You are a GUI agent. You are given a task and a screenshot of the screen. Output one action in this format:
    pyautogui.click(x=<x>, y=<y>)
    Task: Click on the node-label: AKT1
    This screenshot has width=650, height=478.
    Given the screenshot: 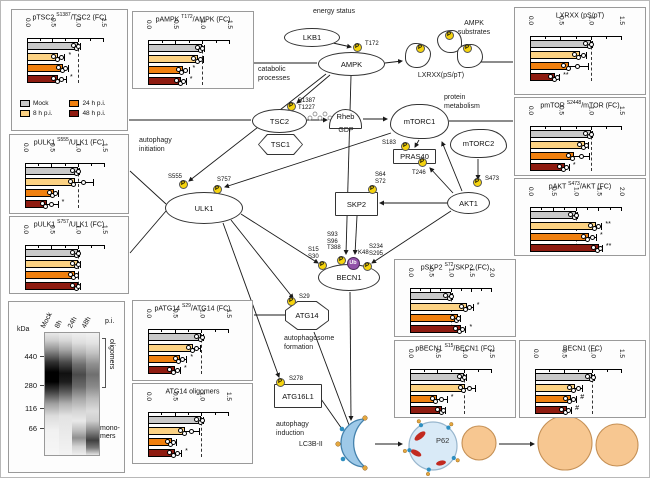 What is the action you would take?
    pyautogui.click(x=468, y=203)
    